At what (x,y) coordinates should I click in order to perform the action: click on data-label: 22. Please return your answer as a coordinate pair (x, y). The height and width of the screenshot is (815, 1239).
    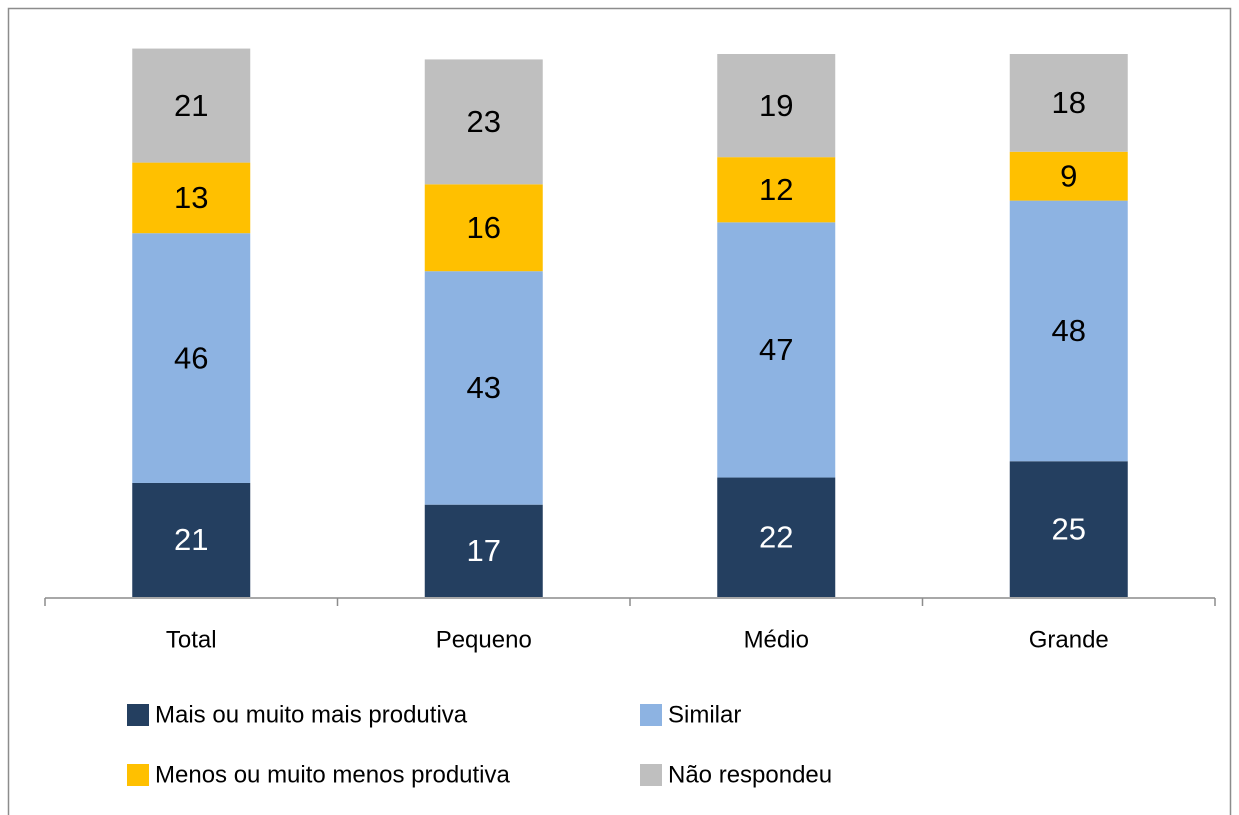
    Looking at the image, I should click on (776, 536).